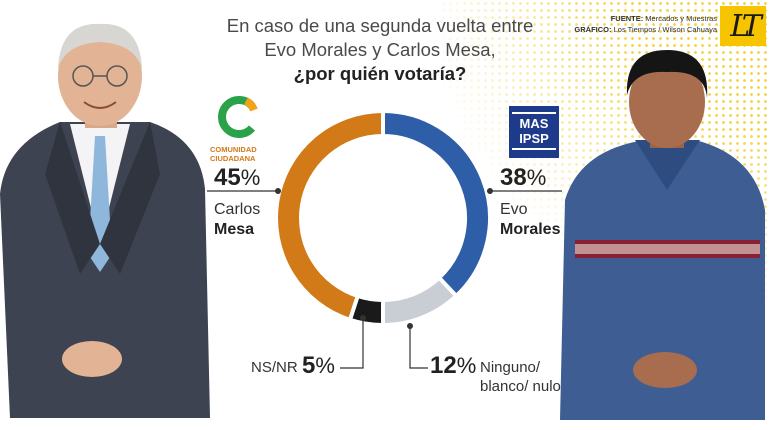 This screenshot has height=430, width=770. What do you see at coordinates (227, 177) in the screenshot?
I see `mesa-percent-value: 45` at bounding box center [227, 177].